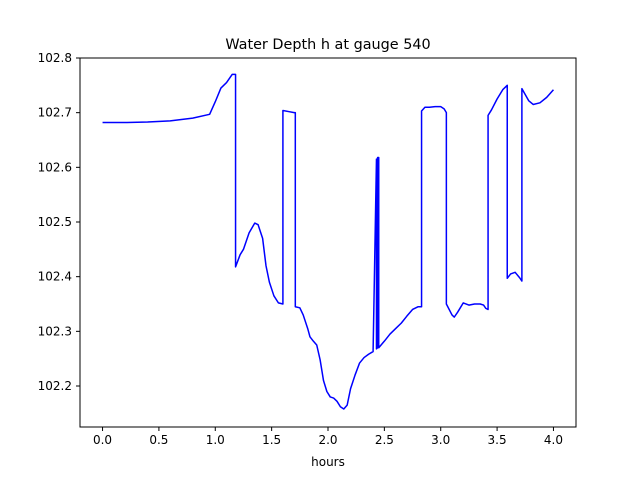  Describe the element at coordinates (328, 462) in the screenshot. I see `x-axis-label: hours` at that location.